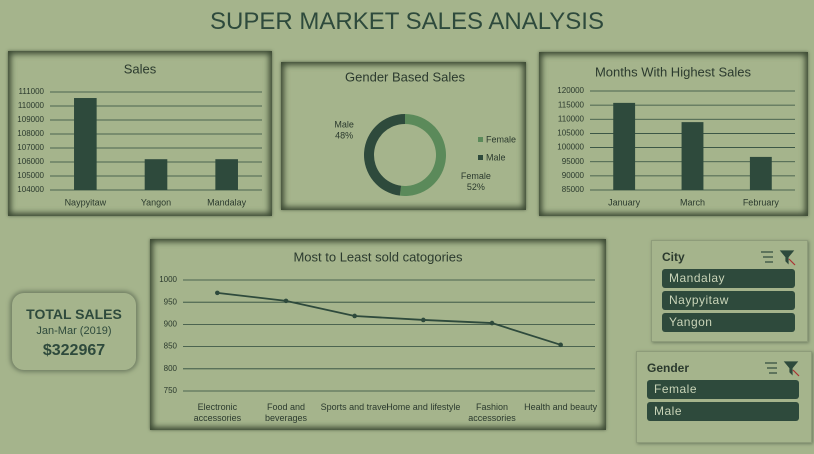 This screenshot has height=454, width=814. What do you see at coordinates (673, 71) in the screenshot?
I see `chart-title: Months With Highest Sales` at bounding box center [673, 71].